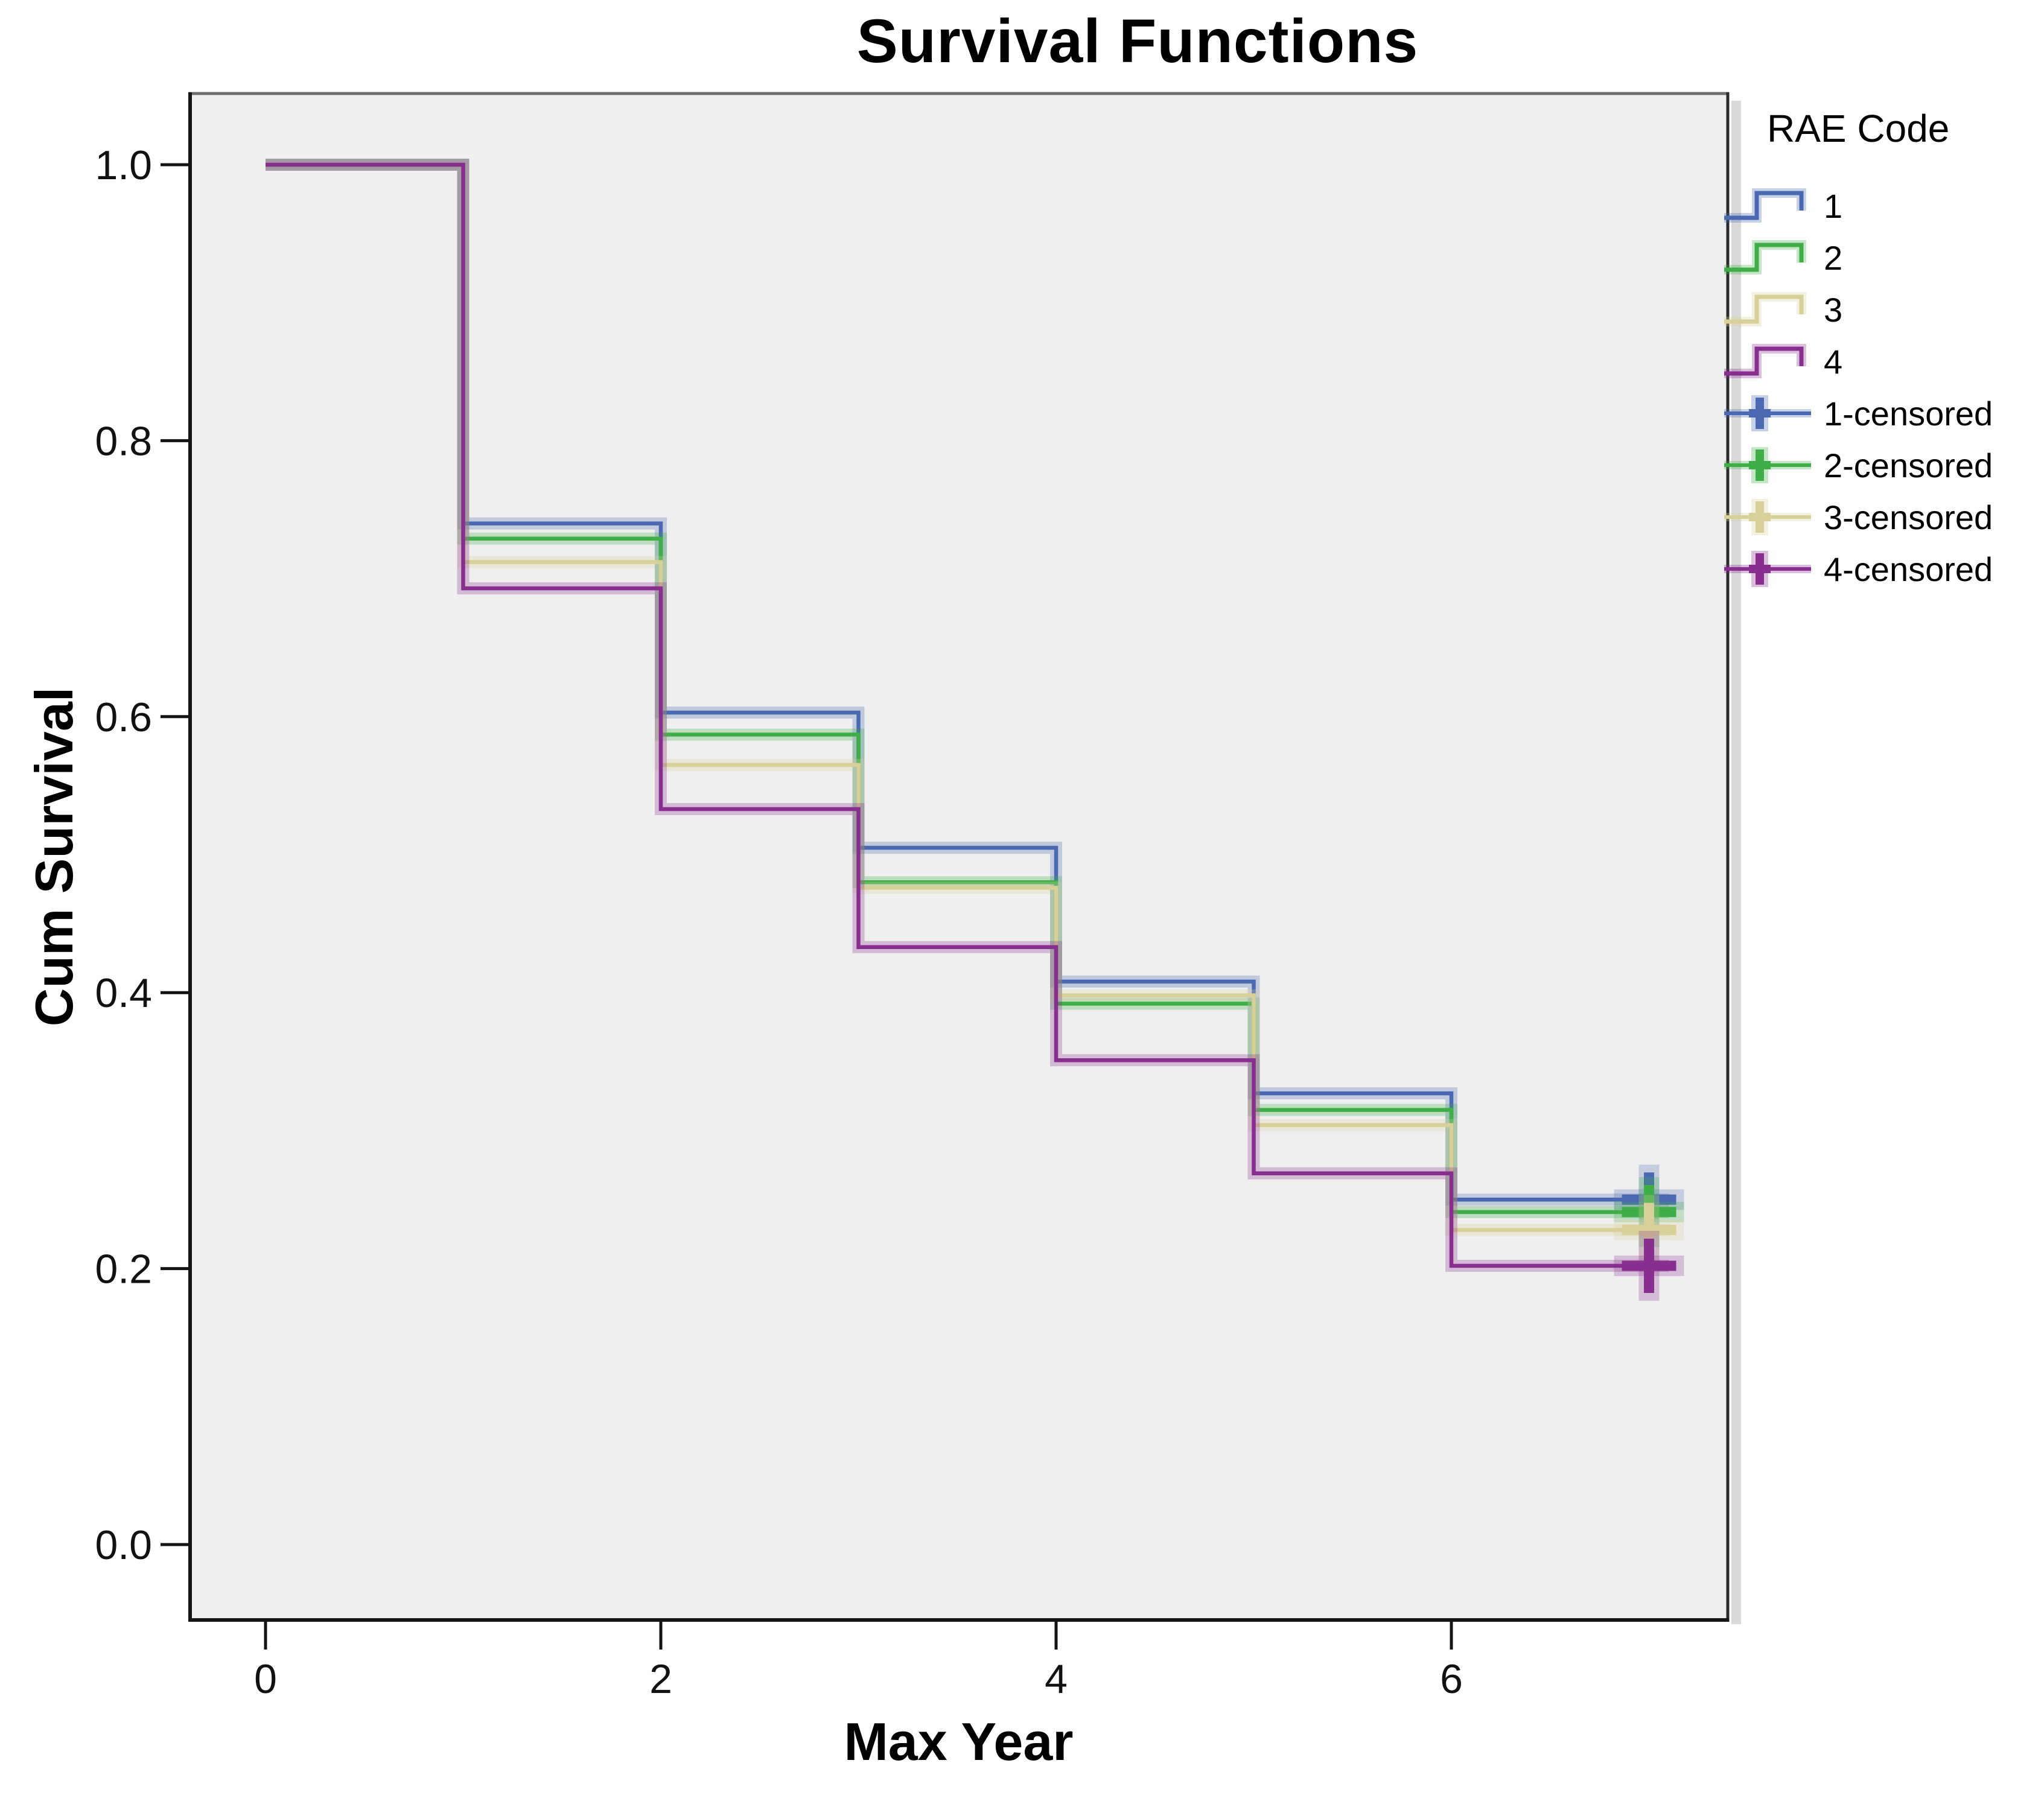 This screenshot has height=1804, width=2044. What do you see at coordinates (265, 1679) in the screenshot?
I see `x-tick-label: 0` at bounding box center [265, 1679].